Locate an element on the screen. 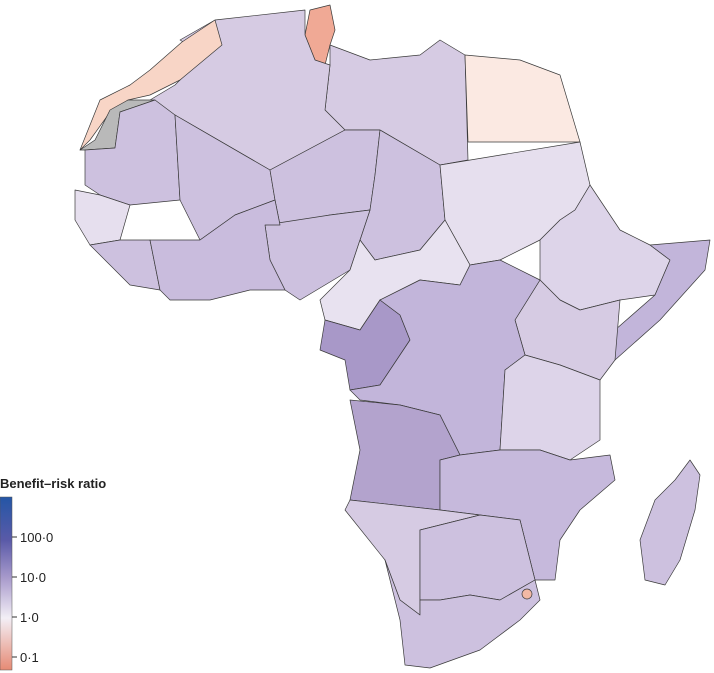  west-africa is located at coordinates (217, 250).